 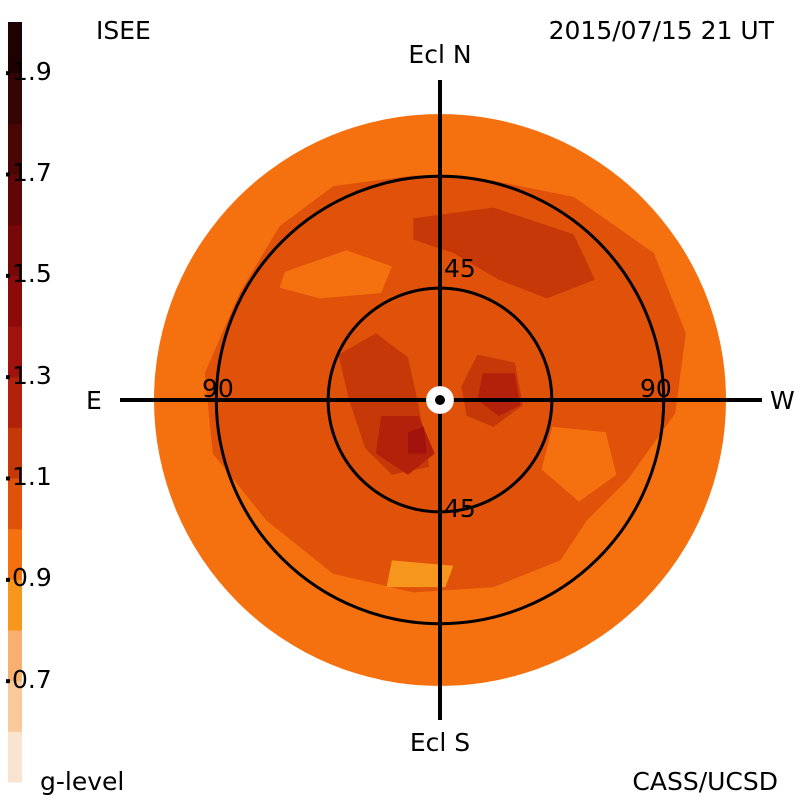 I want to click on sun-center-dot, so click(x=440, y=400).